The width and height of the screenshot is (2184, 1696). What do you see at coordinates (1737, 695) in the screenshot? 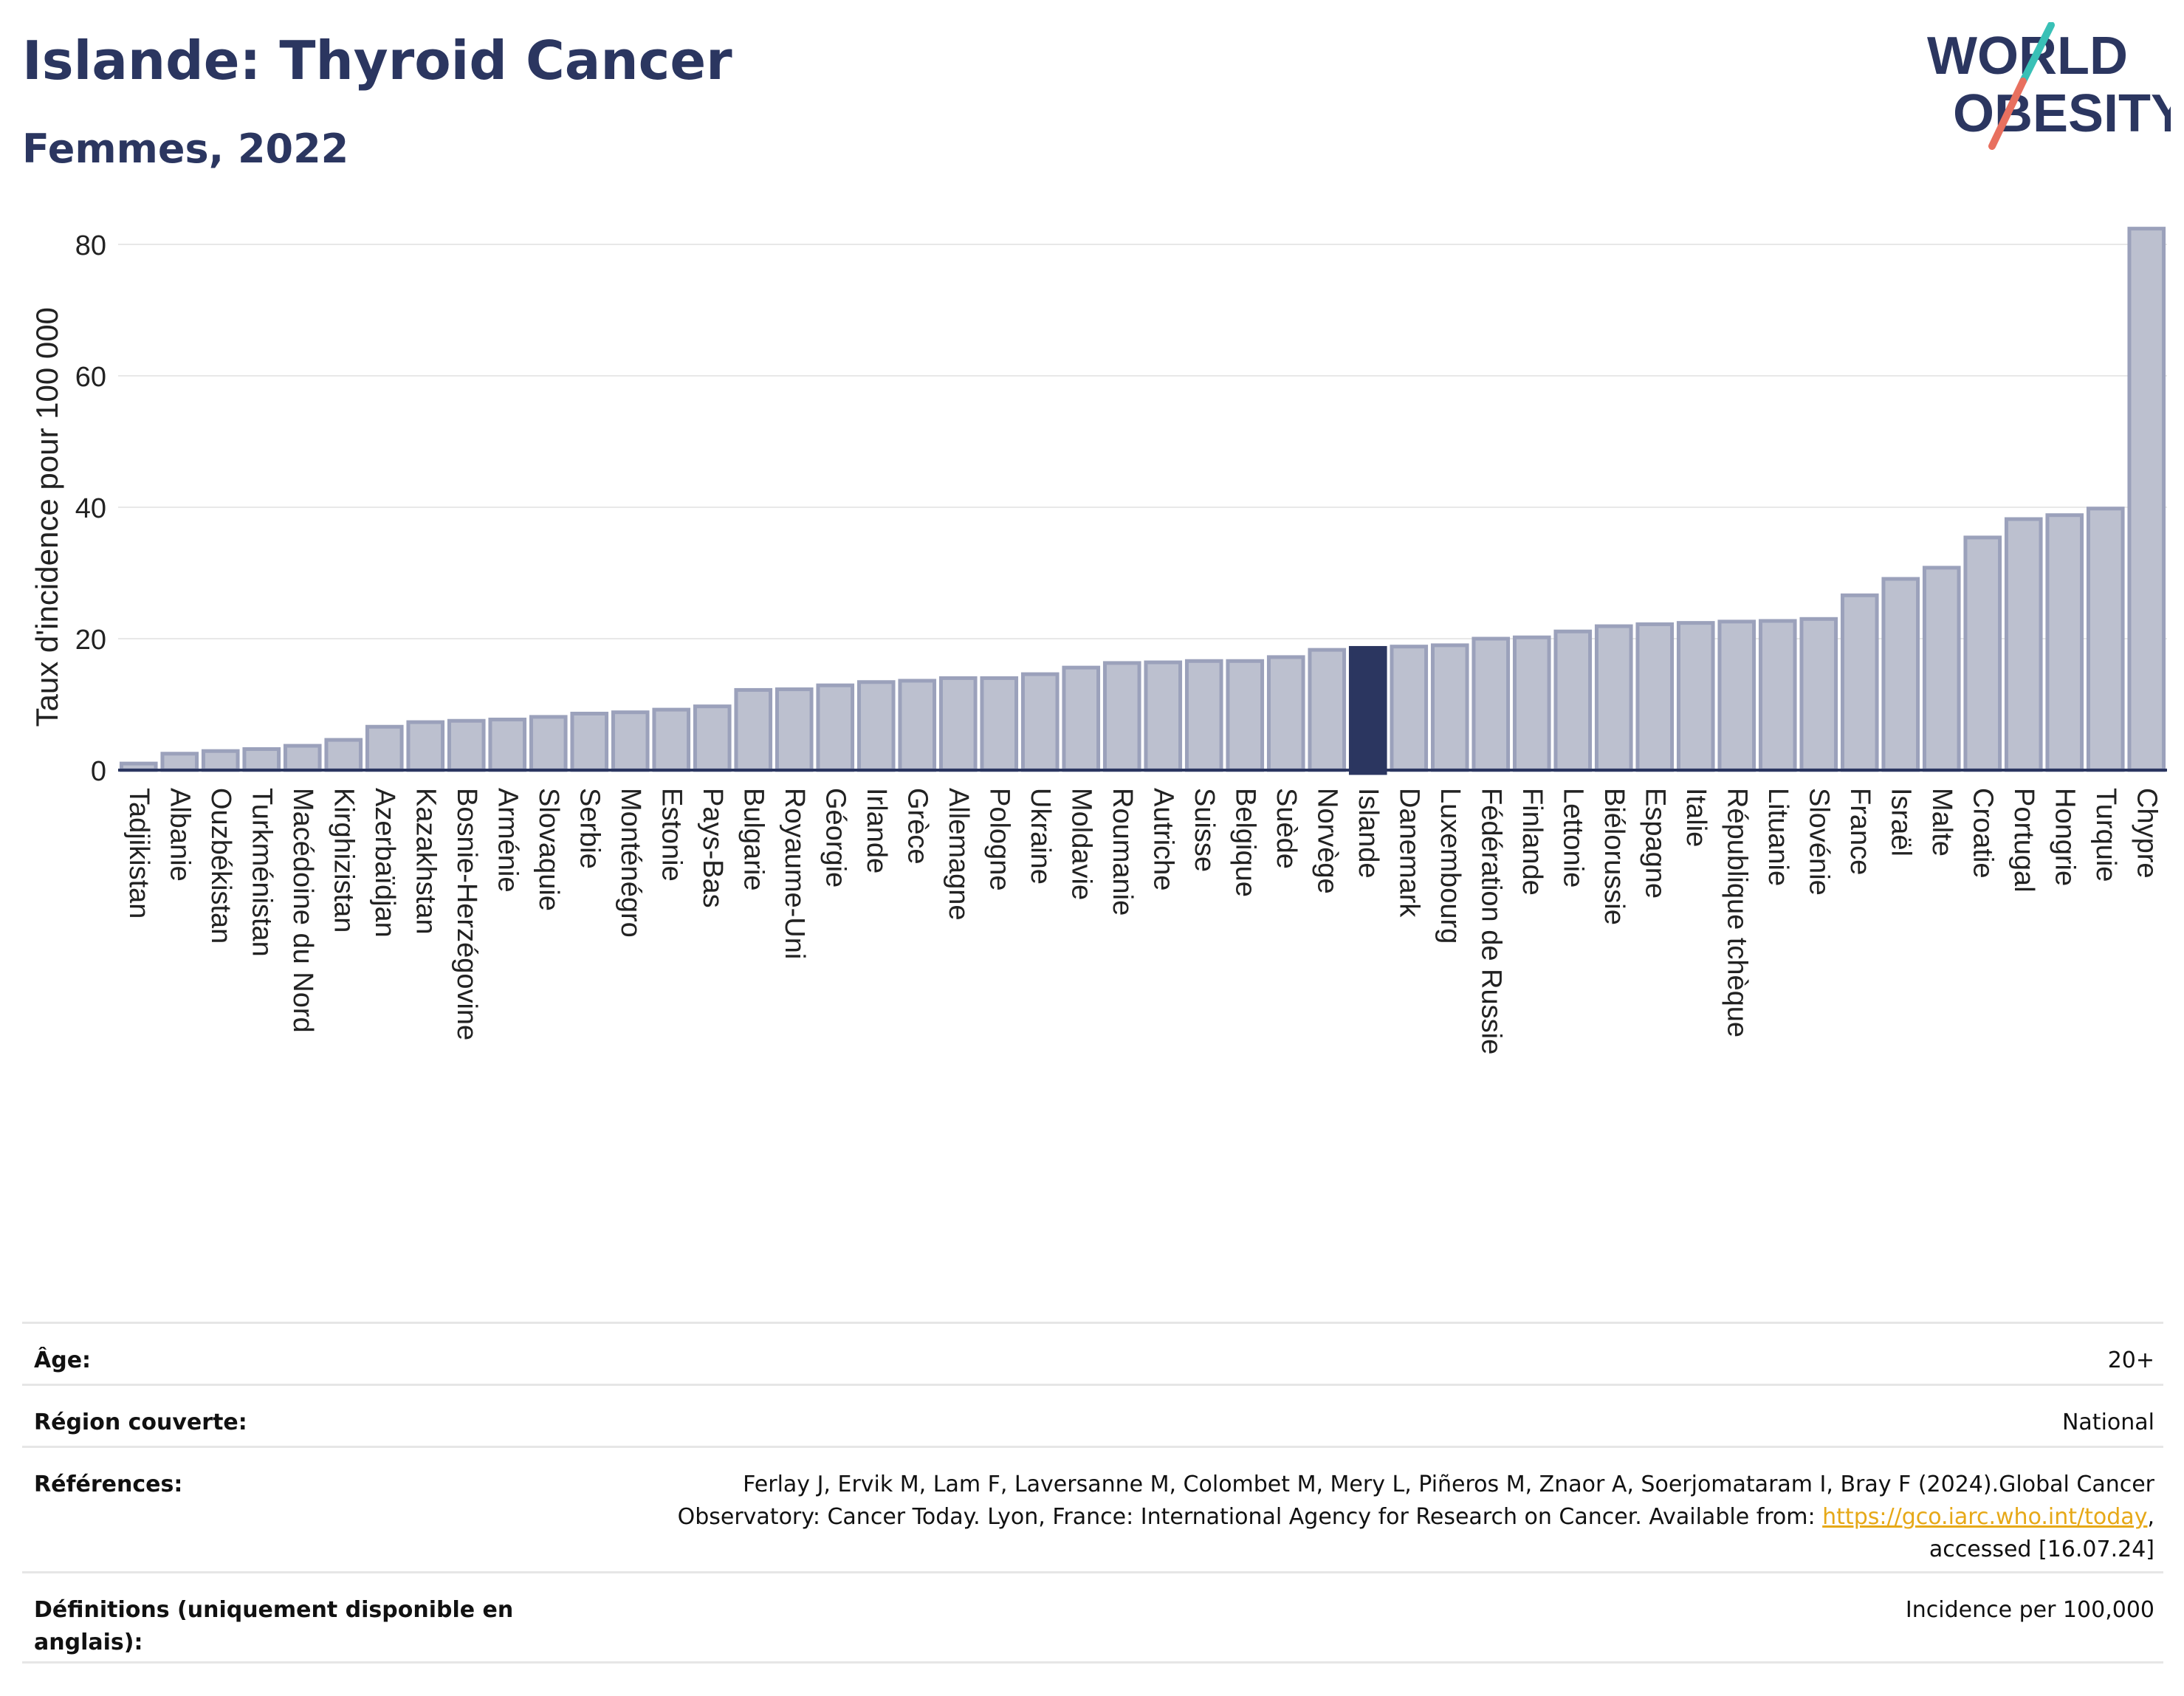
I see `bar-r-publique-tch-que` at bounding box center [1737, 695].